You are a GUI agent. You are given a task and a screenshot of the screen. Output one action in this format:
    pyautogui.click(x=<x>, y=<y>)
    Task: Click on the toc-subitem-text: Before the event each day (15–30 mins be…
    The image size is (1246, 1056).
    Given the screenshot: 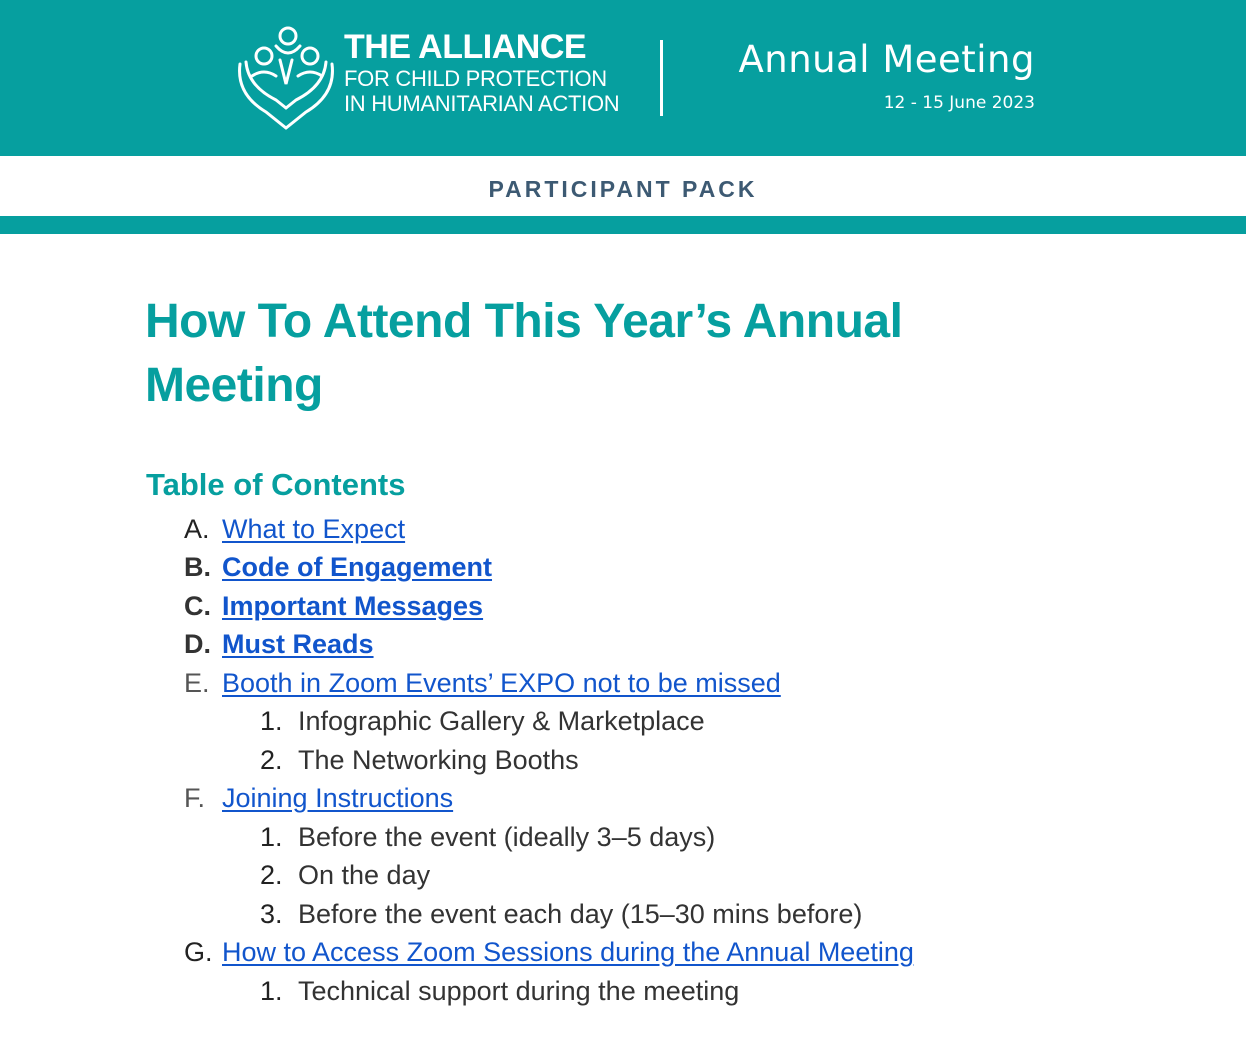 What is the action you would take?
    pyautogui.click(x=580, y=913)
    